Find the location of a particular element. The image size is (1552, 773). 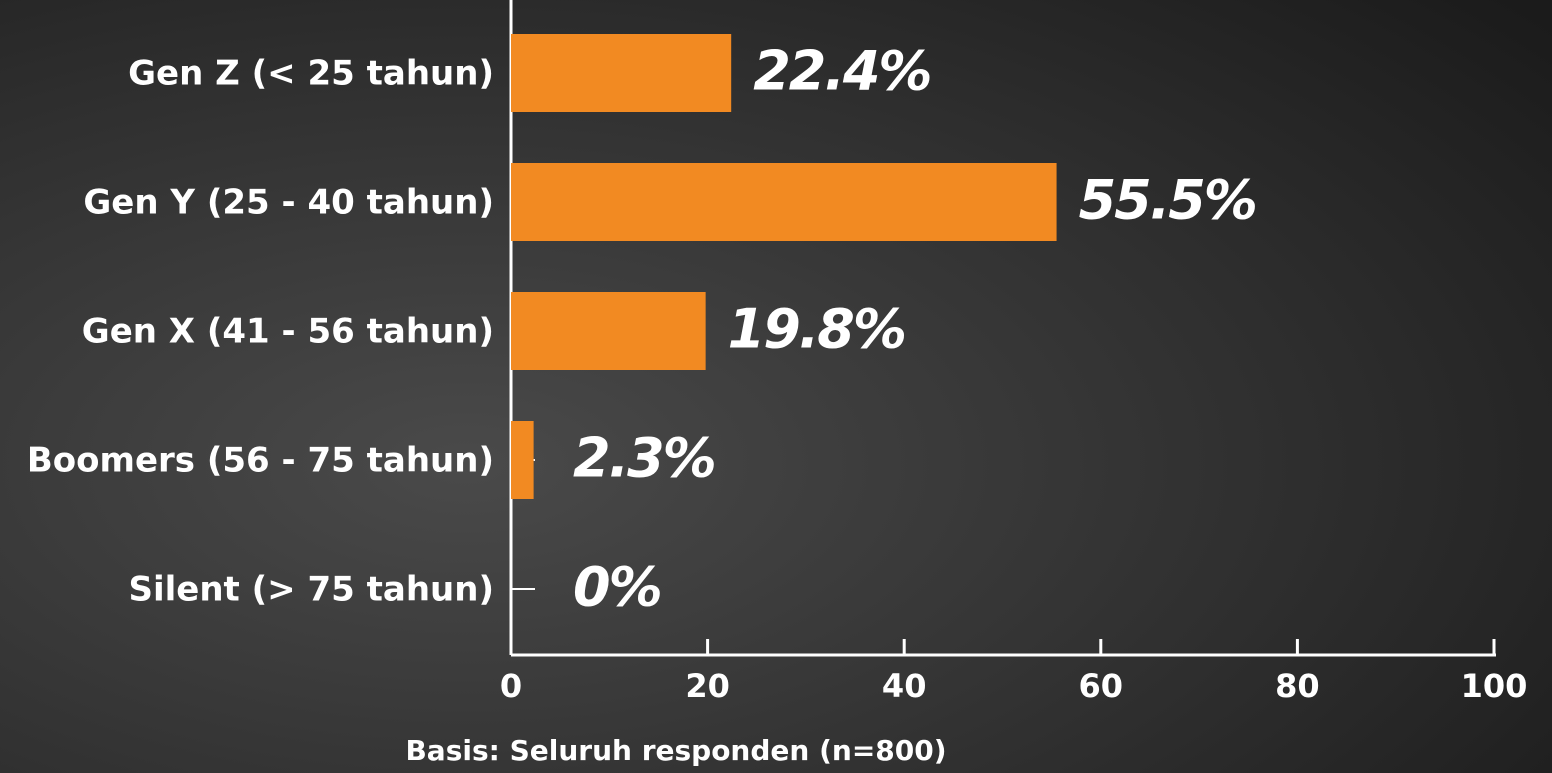

x-tick-label: 100 is located at coordinates (1494, 686).